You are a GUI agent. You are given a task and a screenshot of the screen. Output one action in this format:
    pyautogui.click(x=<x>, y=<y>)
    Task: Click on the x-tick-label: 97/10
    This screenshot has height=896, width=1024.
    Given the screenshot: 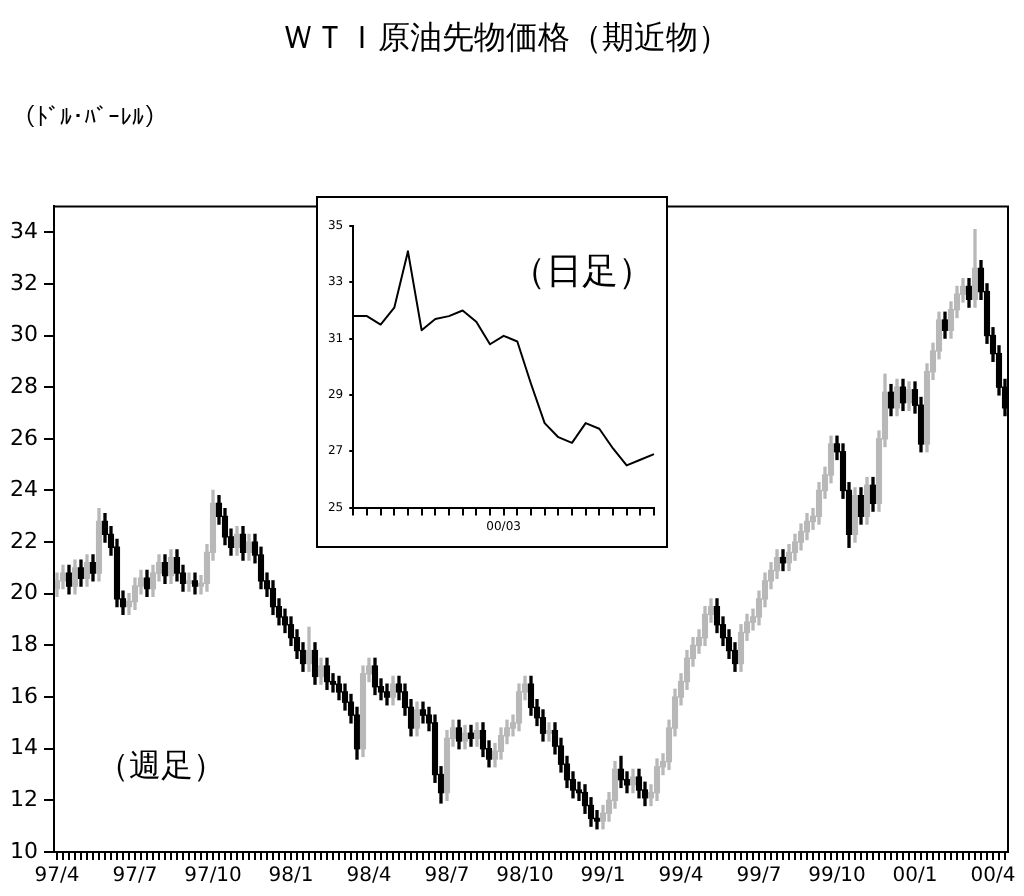 What is the action you would take?
    pyautogui.click(x=213, y=876)
    